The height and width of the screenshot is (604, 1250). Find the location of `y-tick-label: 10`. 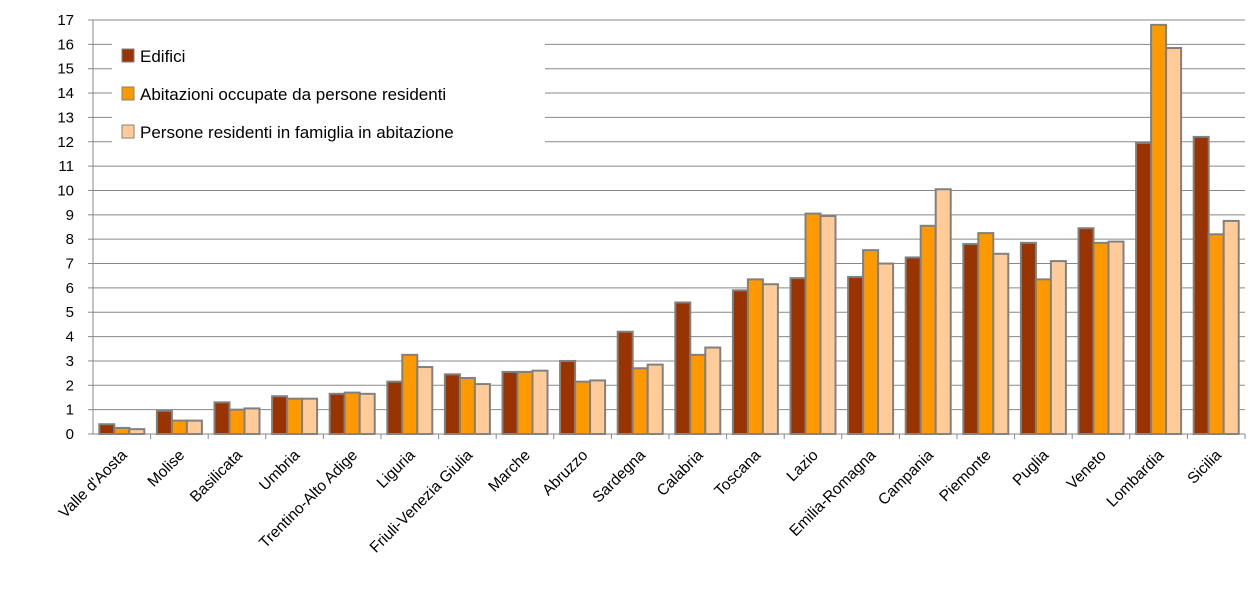

y-tick-label: 10 is located at coordinates (65, 190).